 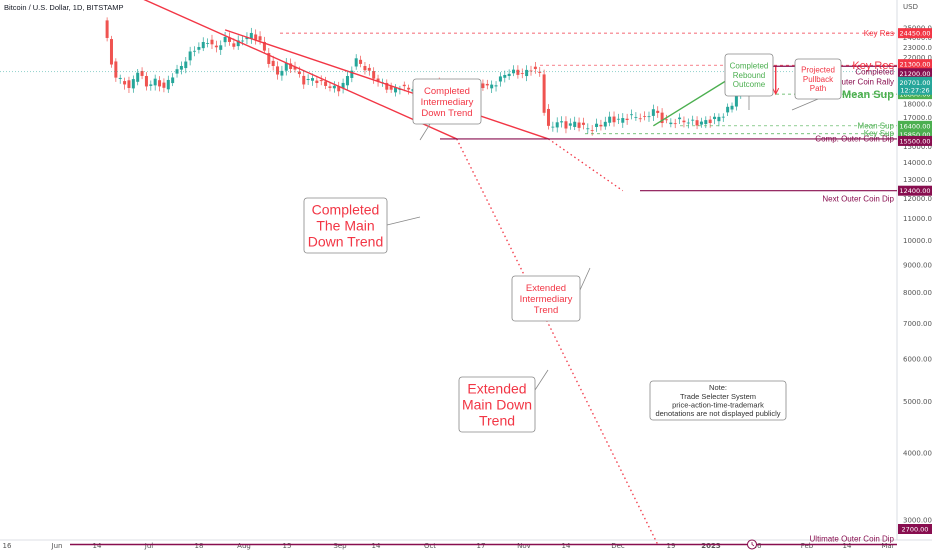 I want to click on x-tick-label: Mar, so click(x=887, y=546).